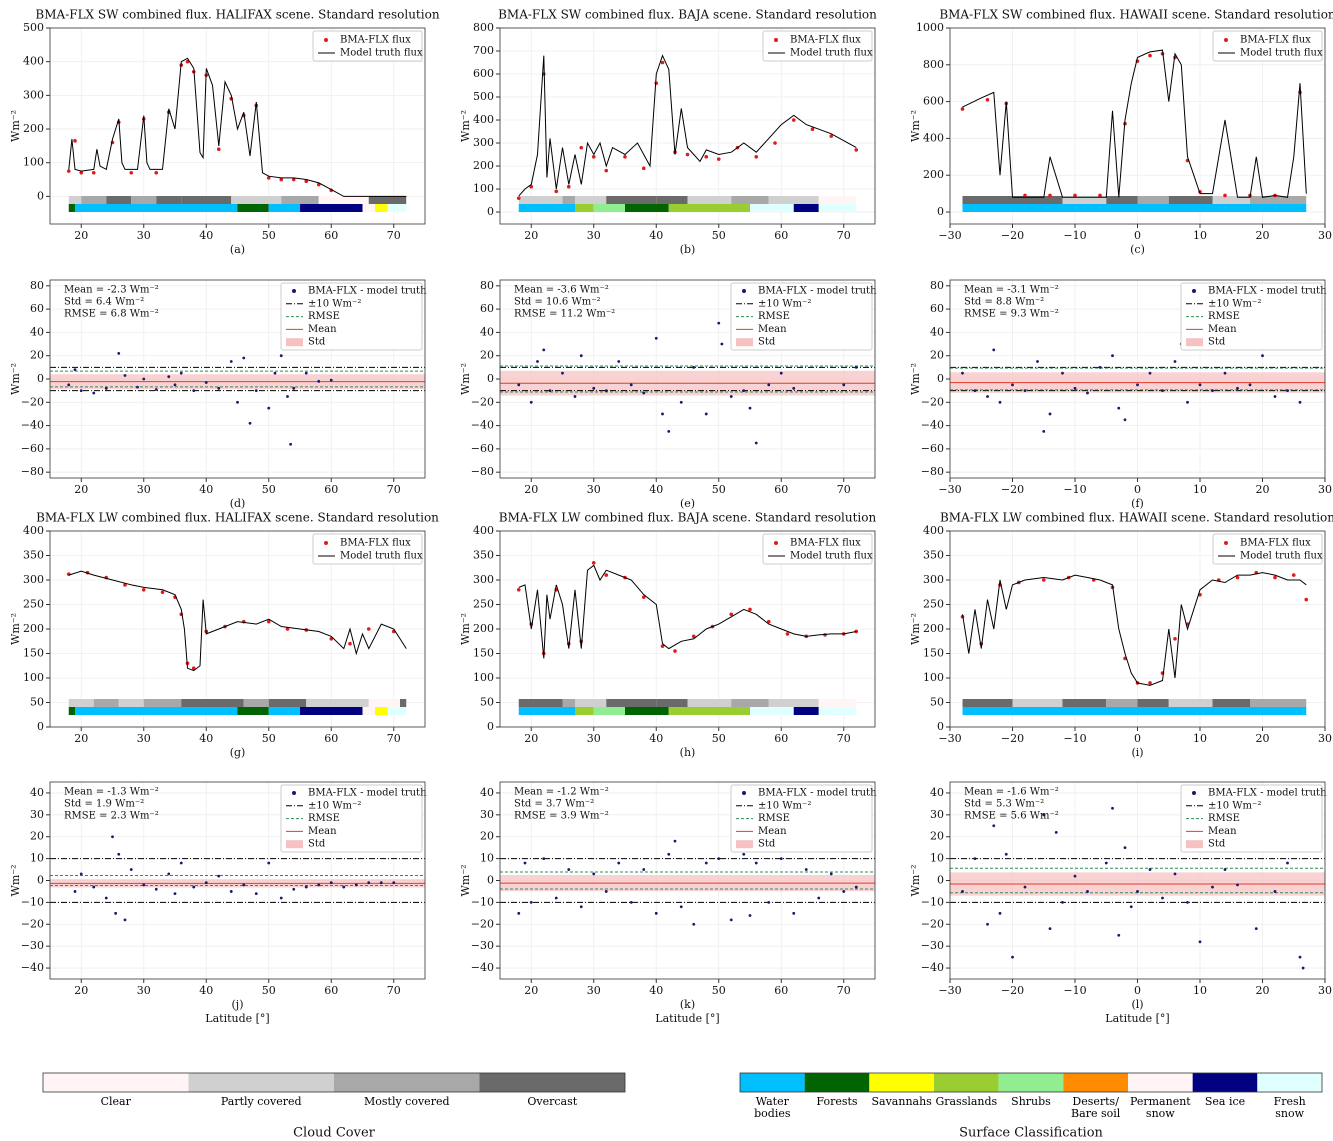 This screenshot has width=1333, height=1141. Describe the element at coordinates (932, 945) in the screenshot. I see `y-tick-label: −30` at that location.